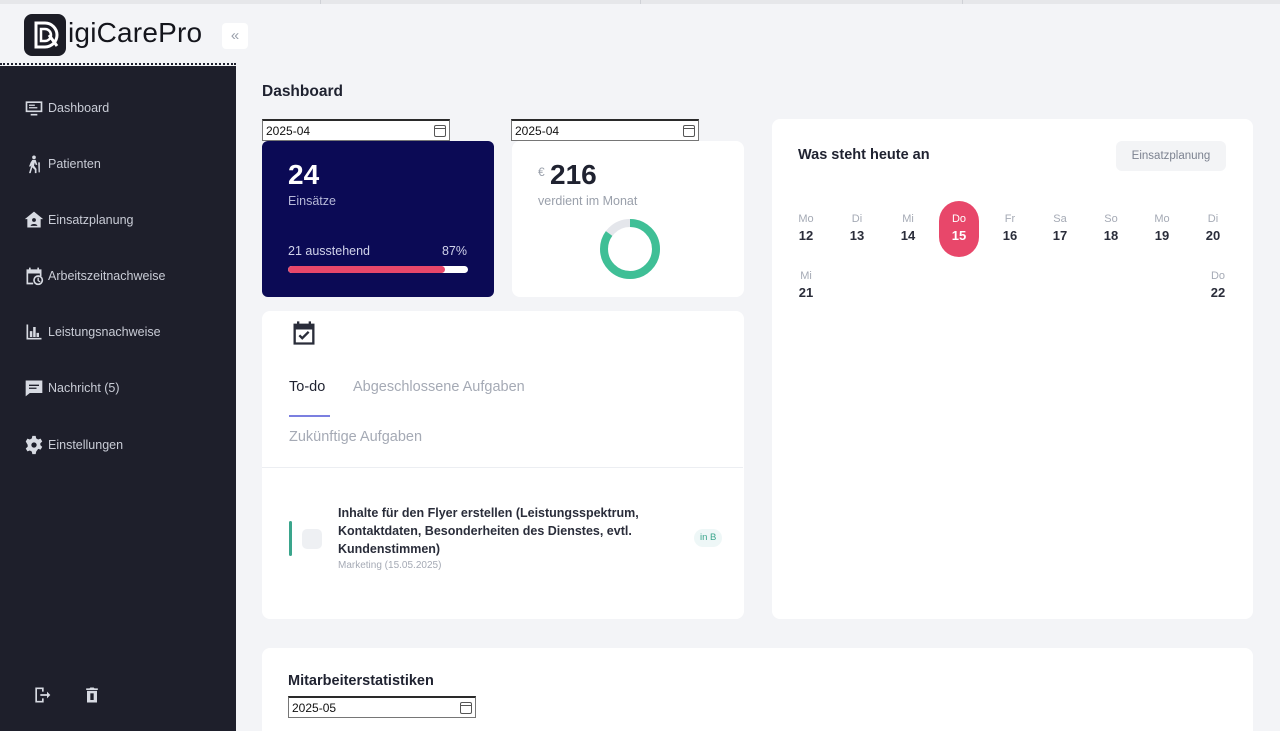 Image resolution: width=1280 pixels, height=731 pixels. Describe the element at coordinates (864, 155) in the screenshot. I see `today-title: Was steht heute an` at that location.